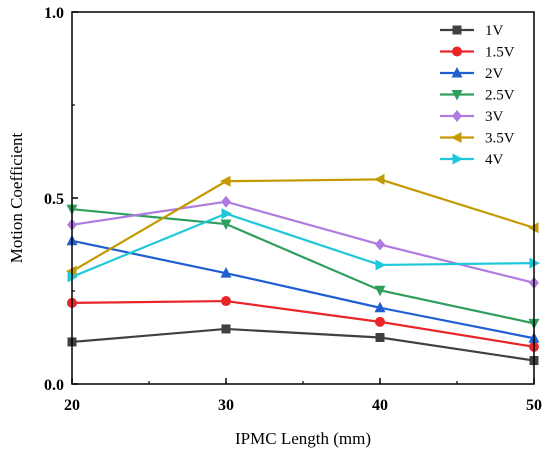 This screenshot has width=550, height=456. Describe the element at coordinates (472, 117) in the screenshot. I see `legend-item-3V: 3V` at that location.